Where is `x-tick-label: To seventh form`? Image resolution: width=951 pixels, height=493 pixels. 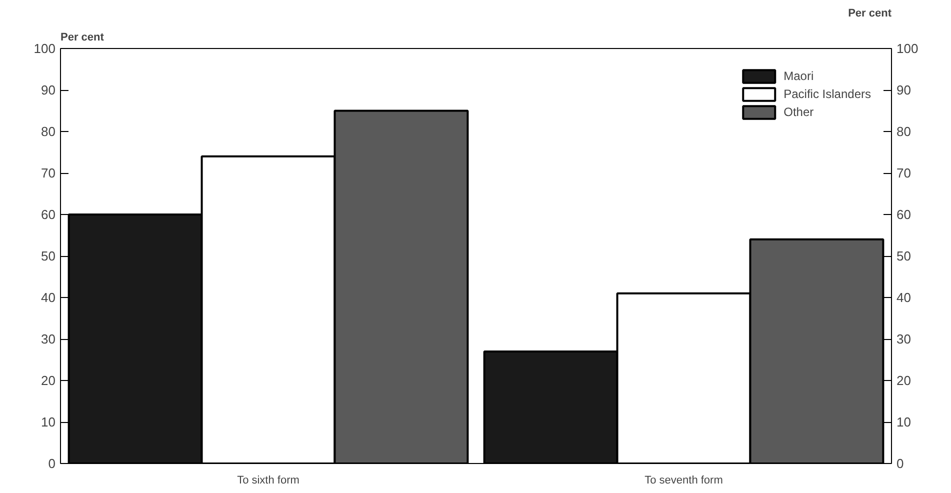 x-tick-label: To seventh form is located at coordinates (683, 480).